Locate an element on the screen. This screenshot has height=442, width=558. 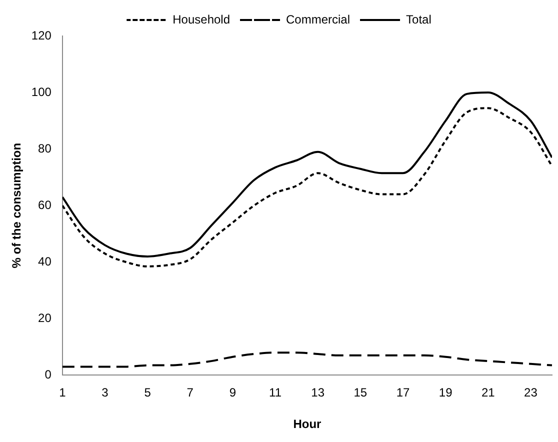
legend-label: Commercial is located at coordinates (318, 19).